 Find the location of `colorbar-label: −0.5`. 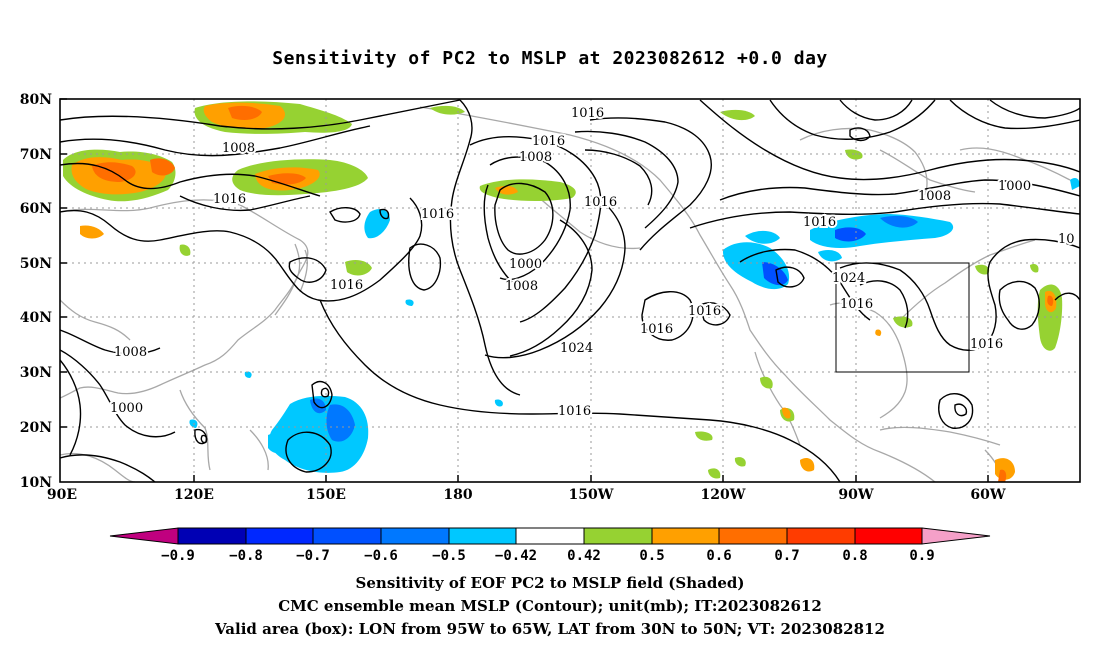

colorbar-label: −0.5 is located at coordinates (449, 556).